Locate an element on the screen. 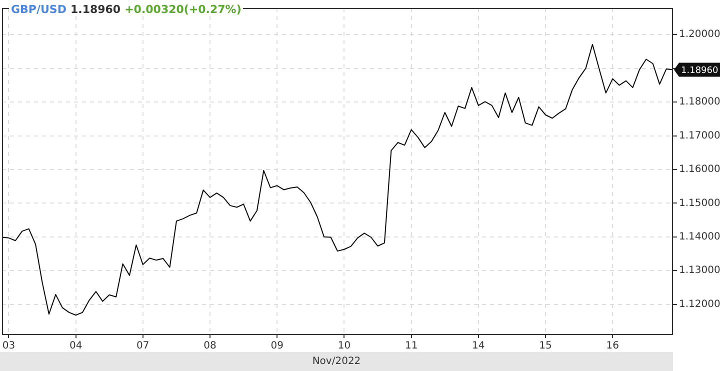 The image size is (720, 371). chart-subtitle: 1.18960 is located at coordinates (95, 9).